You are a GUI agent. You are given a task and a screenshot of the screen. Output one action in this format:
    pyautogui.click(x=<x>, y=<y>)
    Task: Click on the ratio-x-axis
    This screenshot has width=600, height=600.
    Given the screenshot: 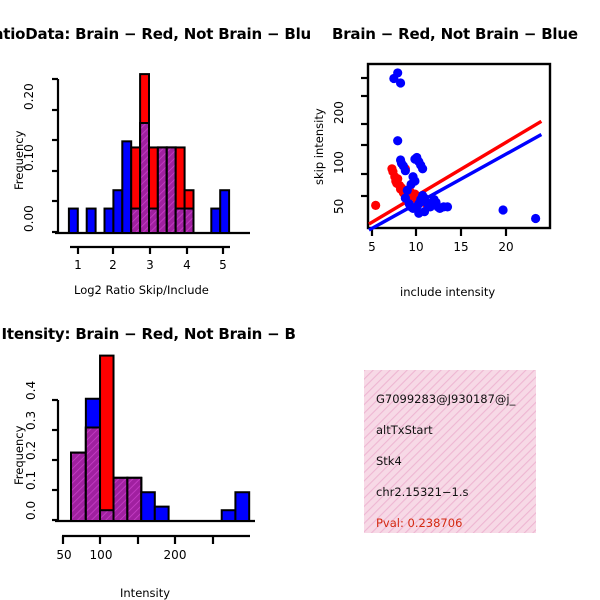 What is the action you would take?
    pyautogui.click(x=150, y=249)
    